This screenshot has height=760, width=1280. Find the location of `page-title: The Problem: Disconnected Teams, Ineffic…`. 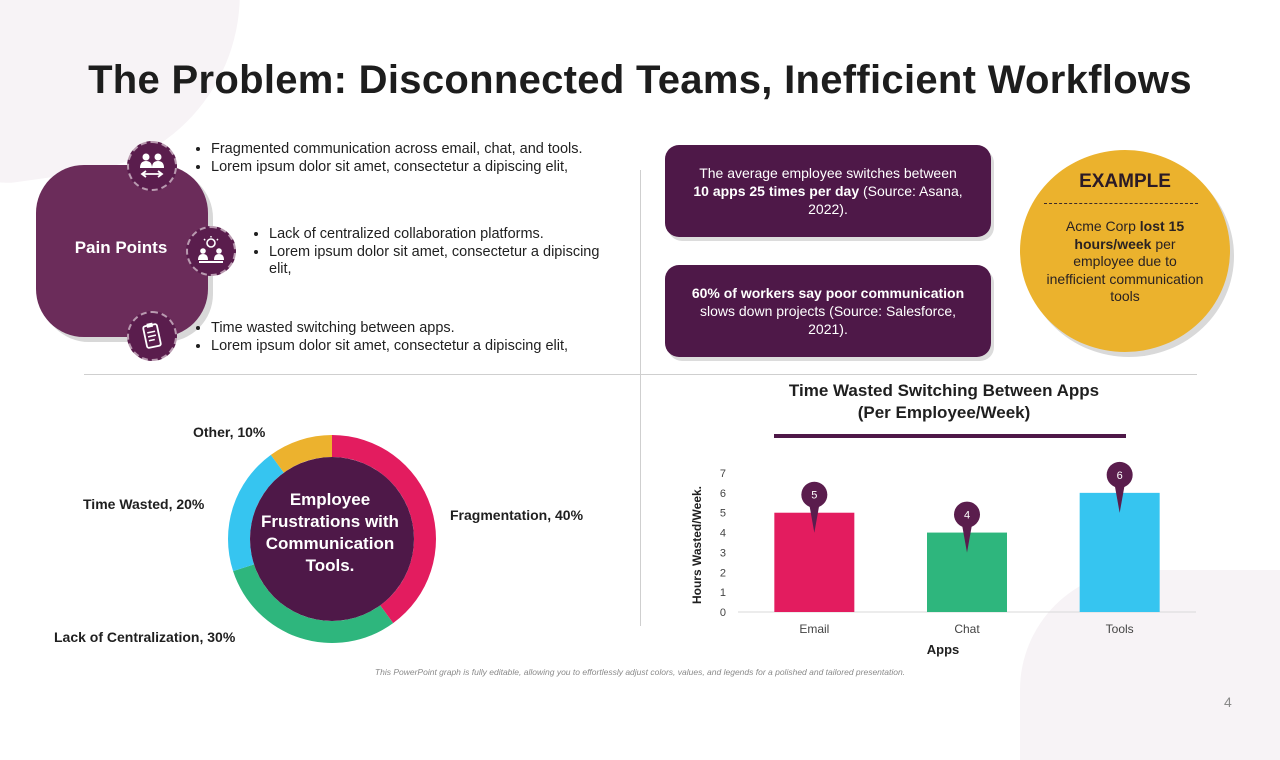

page-title: The Problem: Disconnected Teams, Ineffic… is located at coordinates (640, 80).